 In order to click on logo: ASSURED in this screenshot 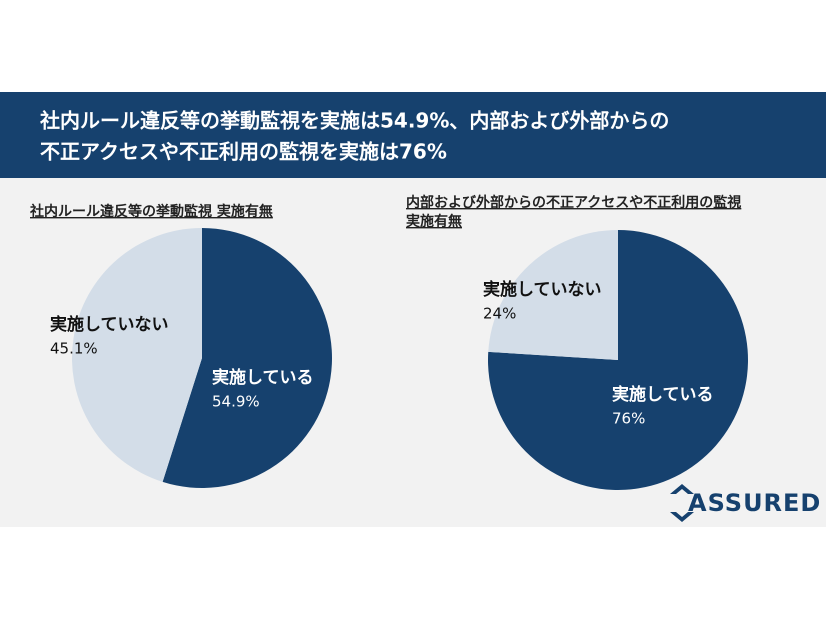, I will do `click(745, 503)`.